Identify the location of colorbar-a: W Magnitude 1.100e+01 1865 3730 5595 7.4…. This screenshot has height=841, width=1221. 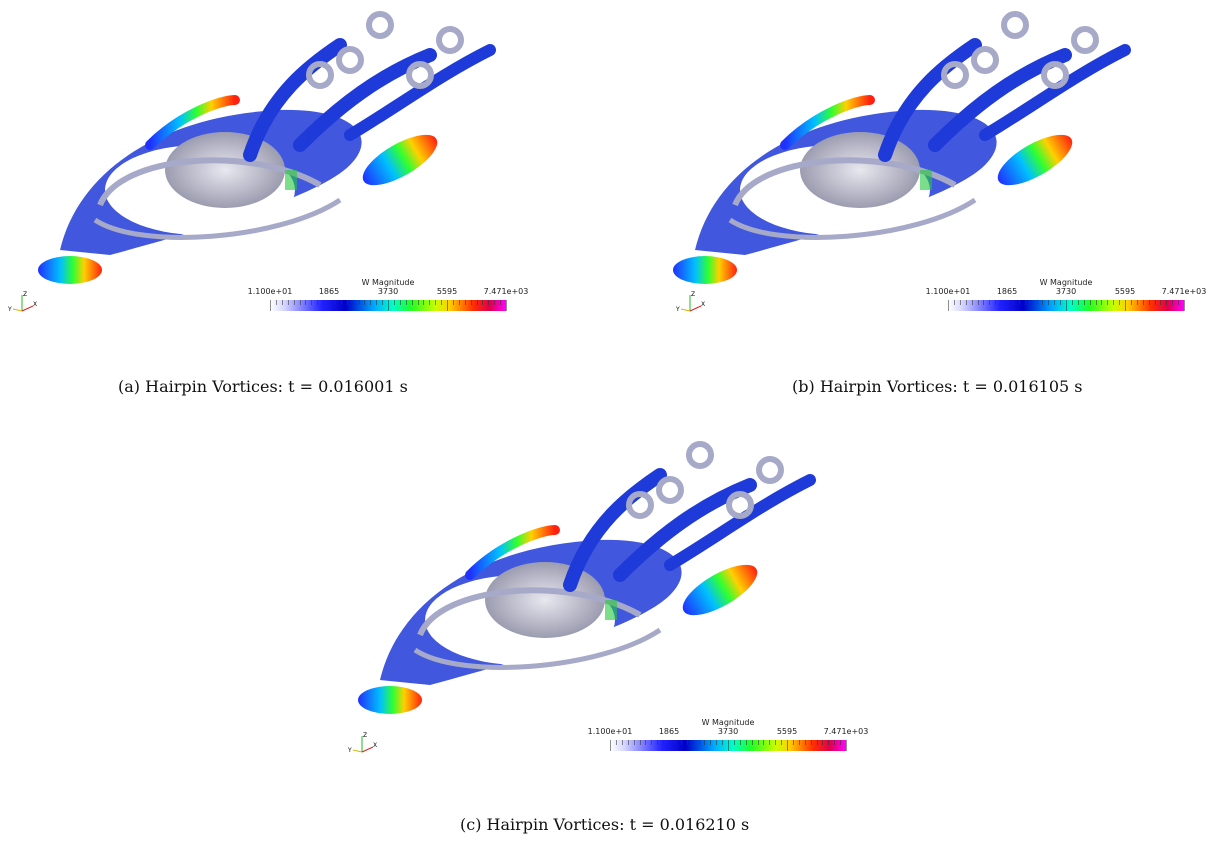
(388, 294).